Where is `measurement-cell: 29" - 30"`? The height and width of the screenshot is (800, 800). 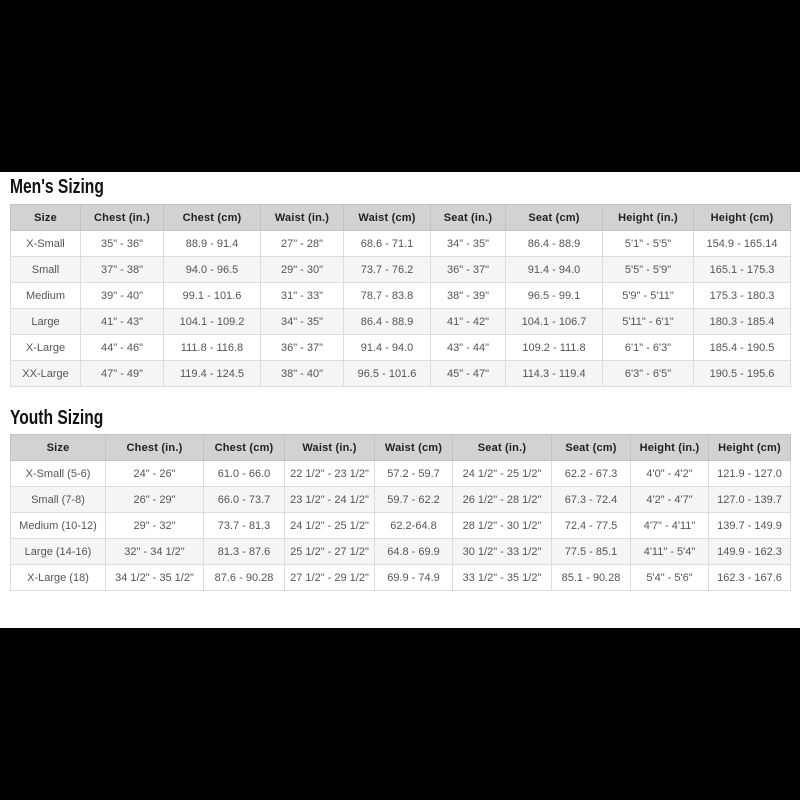
measurement-cell: 29" - 30" is located at coordinates (302, 269).